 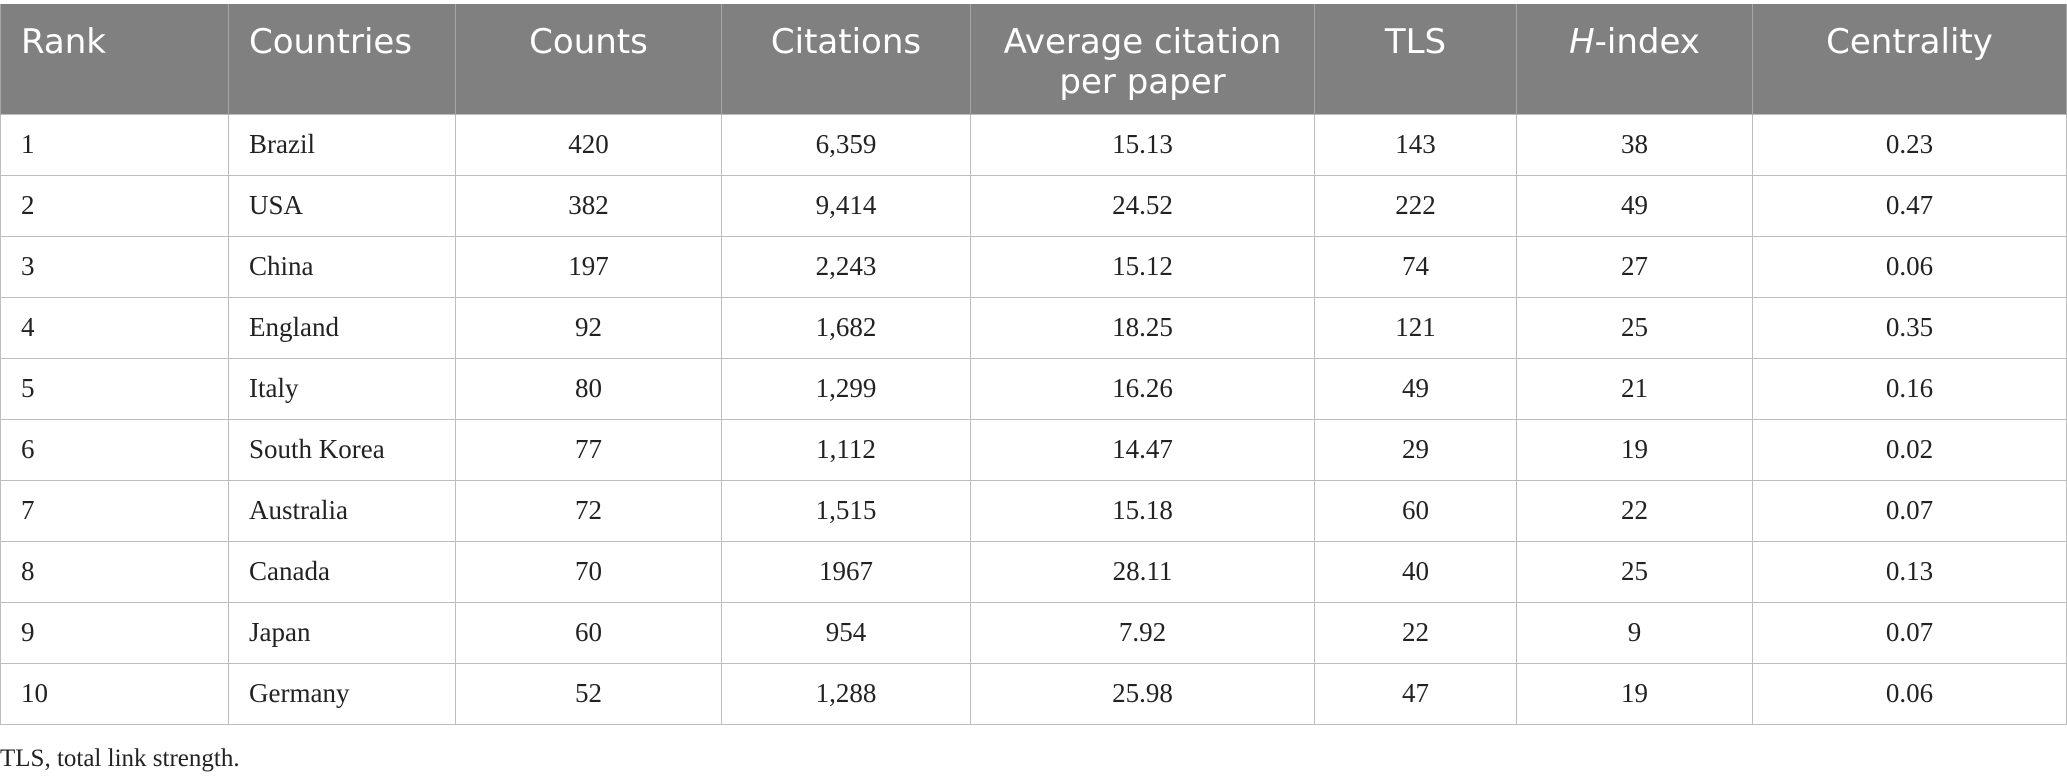 What do you see at coordinates (1415, 693) in the screenshot?
I see `cell-tls: 47` at bounding box center [1415, 693].